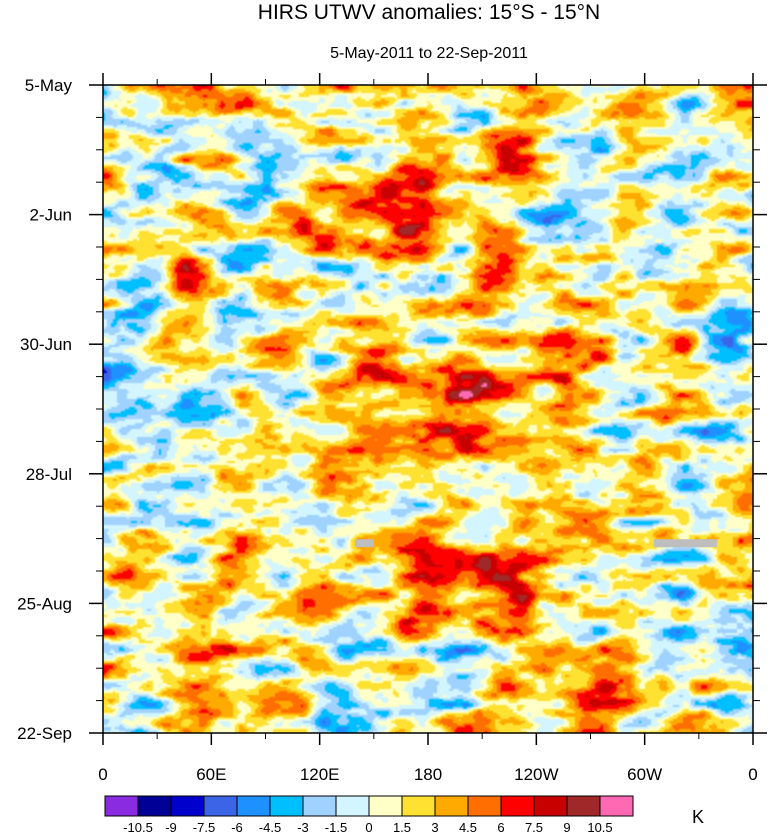  Describe the element at coordinates (536, 543) in the screenshot. I see `missing-data-group` at that location.